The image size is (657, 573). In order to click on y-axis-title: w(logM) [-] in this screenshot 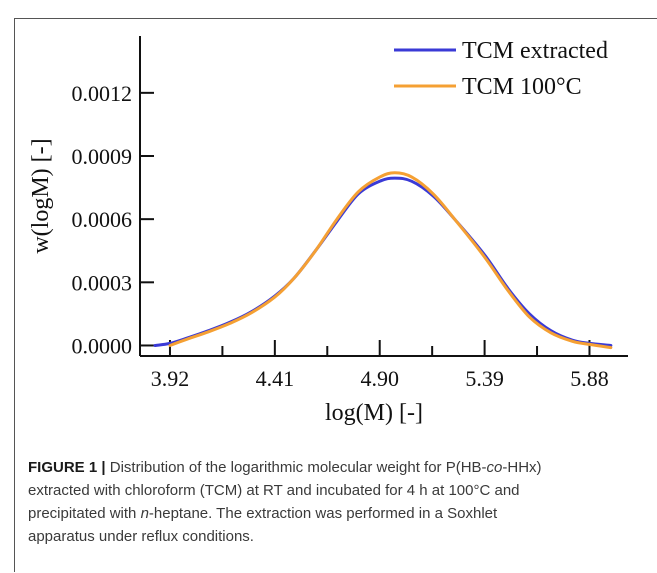, I will do `click(41, 195)`.